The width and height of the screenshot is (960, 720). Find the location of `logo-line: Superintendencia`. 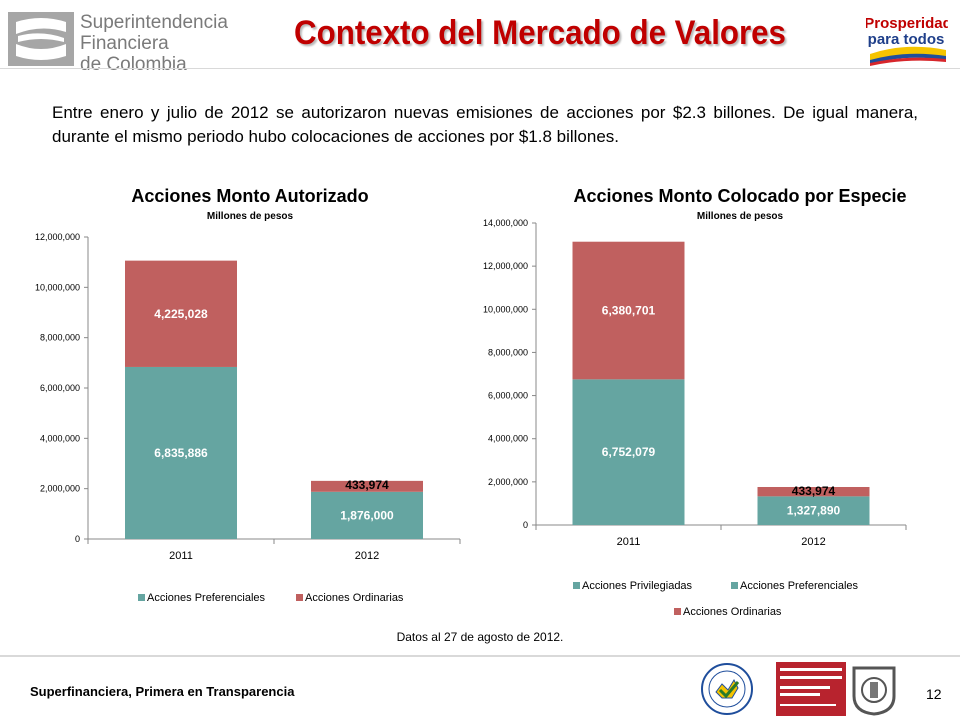

logo-line: Superintendencia is located at coordinates (154, 22).